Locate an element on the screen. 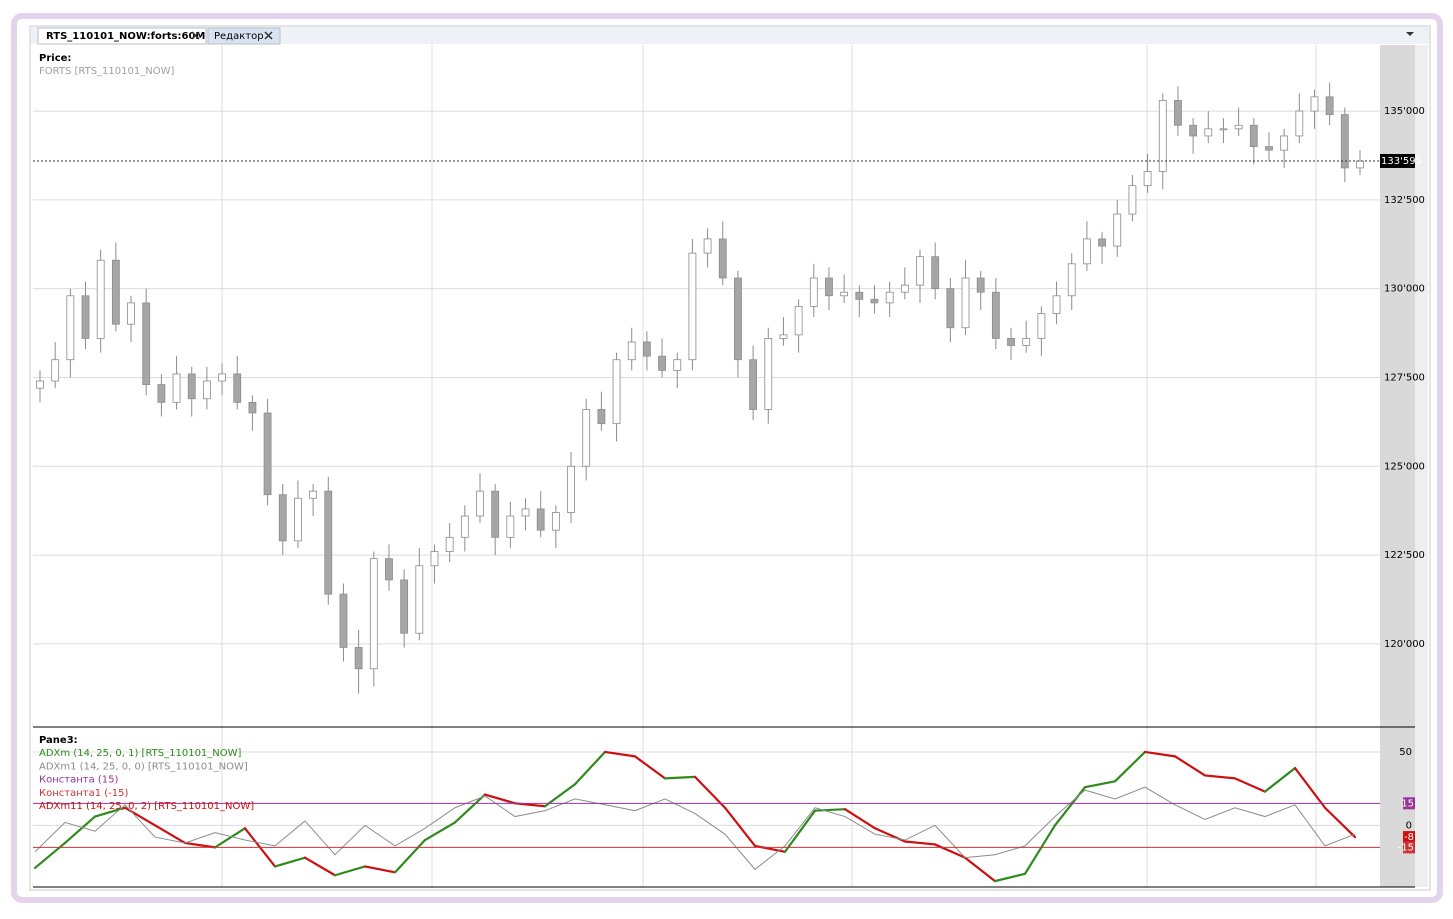 The image size is (1453, 919). legend-entry: ADXm (14, 25, 0, 1) [RTS_110101_NOW] is located at coordinates (140, 753).